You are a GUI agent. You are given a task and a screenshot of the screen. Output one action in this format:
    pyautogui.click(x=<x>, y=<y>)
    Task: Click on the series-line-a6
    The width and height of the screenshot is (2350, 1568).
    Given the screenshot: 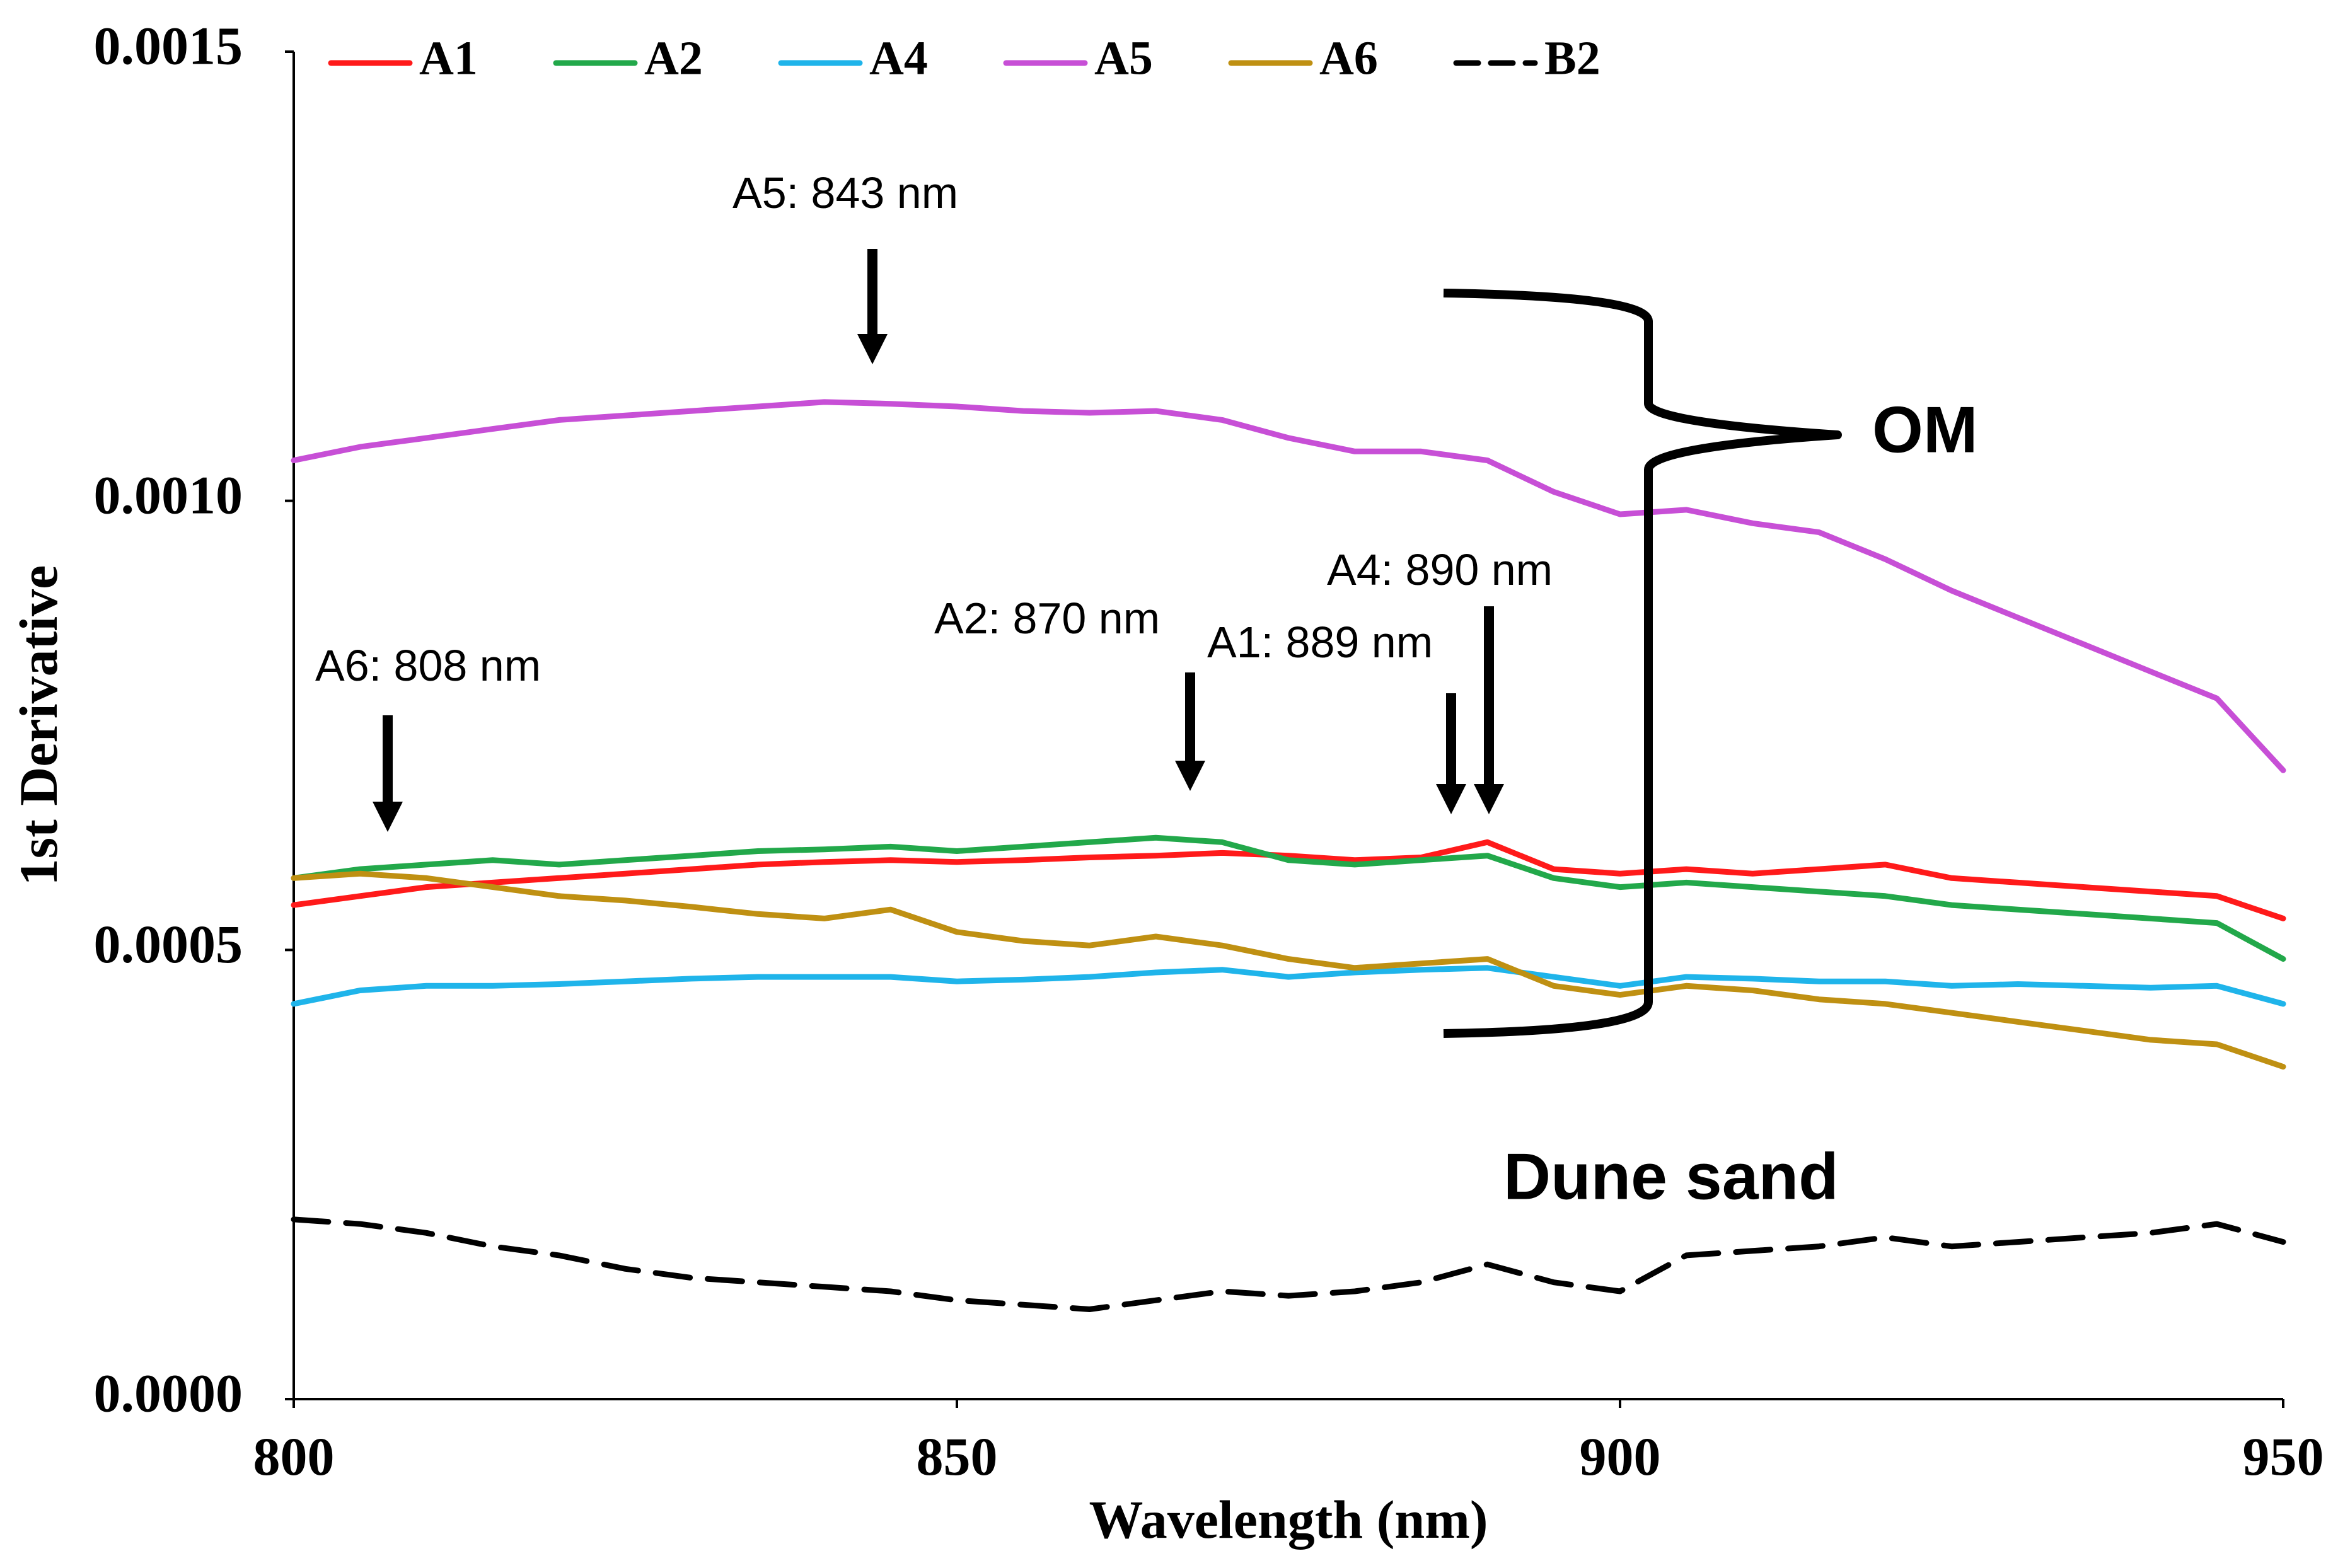 What is the action you would take?
    pyautogui.click(x=1289, y=970)
    